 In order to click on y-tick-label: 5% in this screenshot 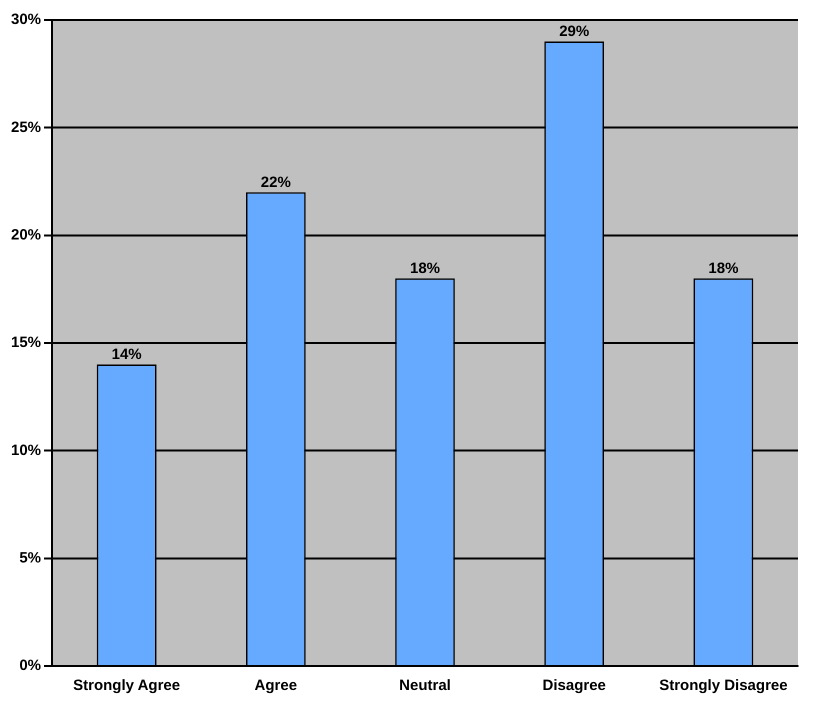, I will do `click(30, 557)`.